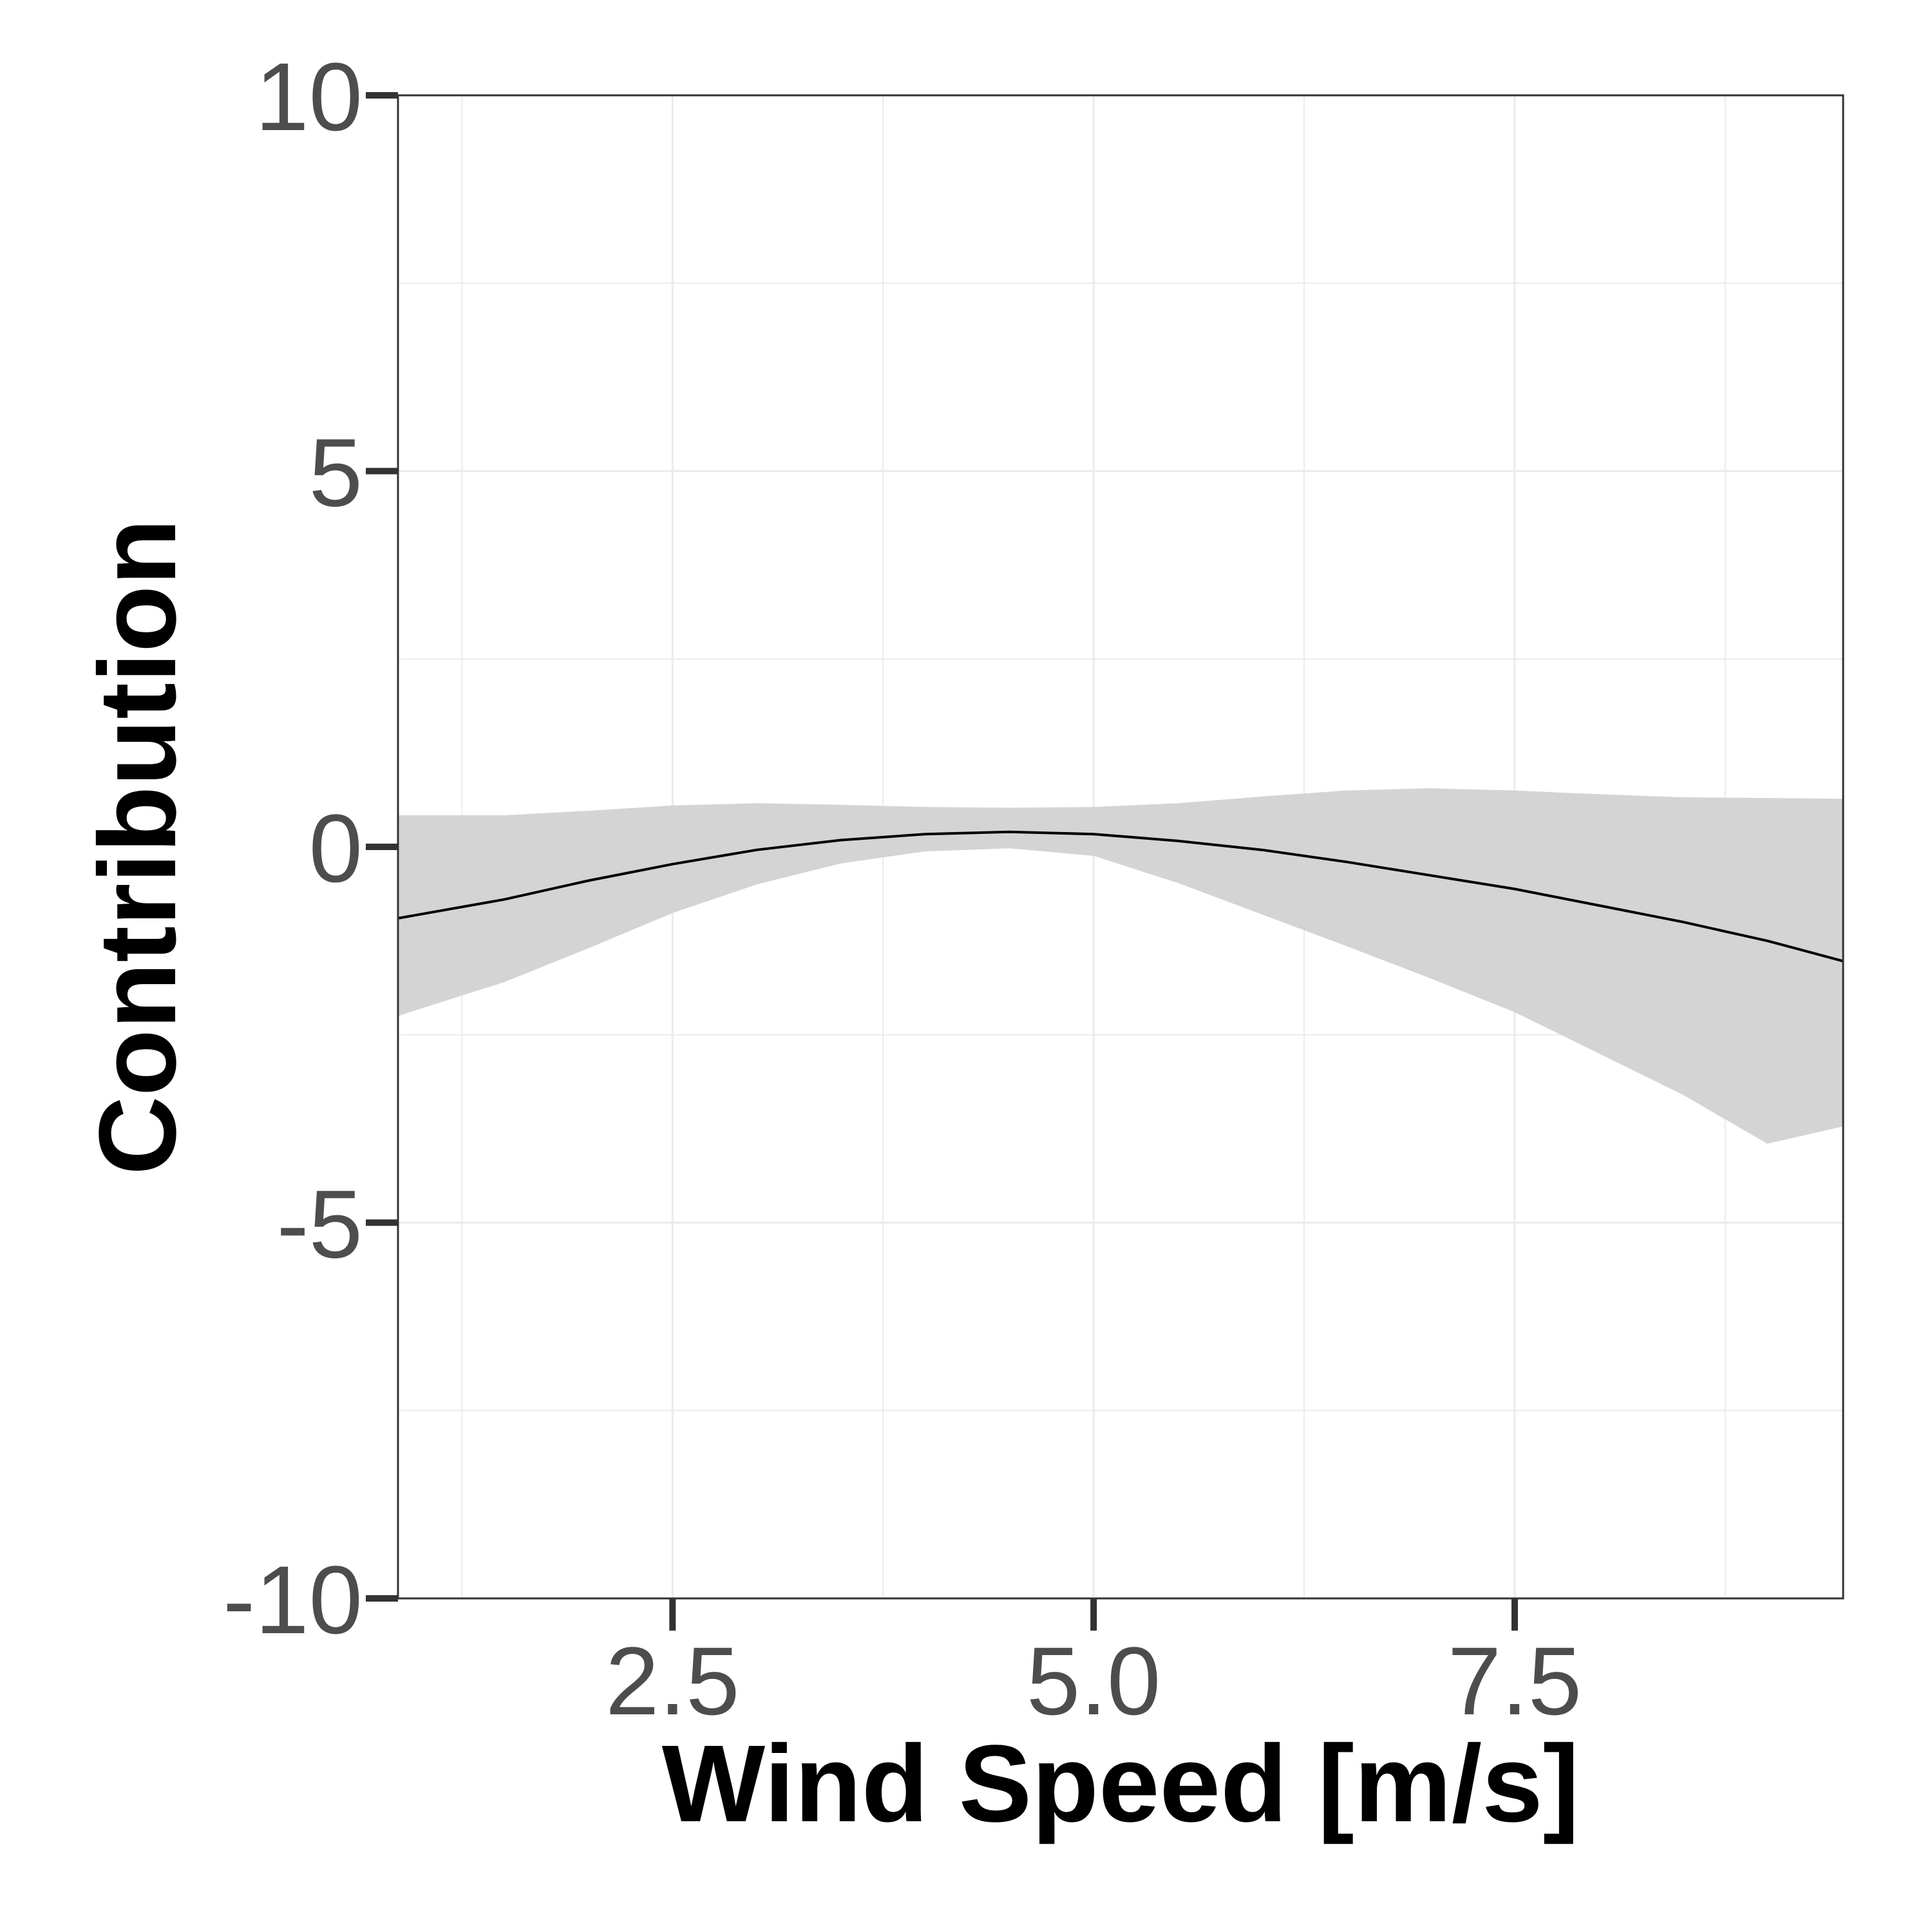 The image size is (1932, 1932). What do you see at coordinates (320, 1224) in the screenshot?
I see `y-tick-label: -5` at bounding box center [320, 1224].